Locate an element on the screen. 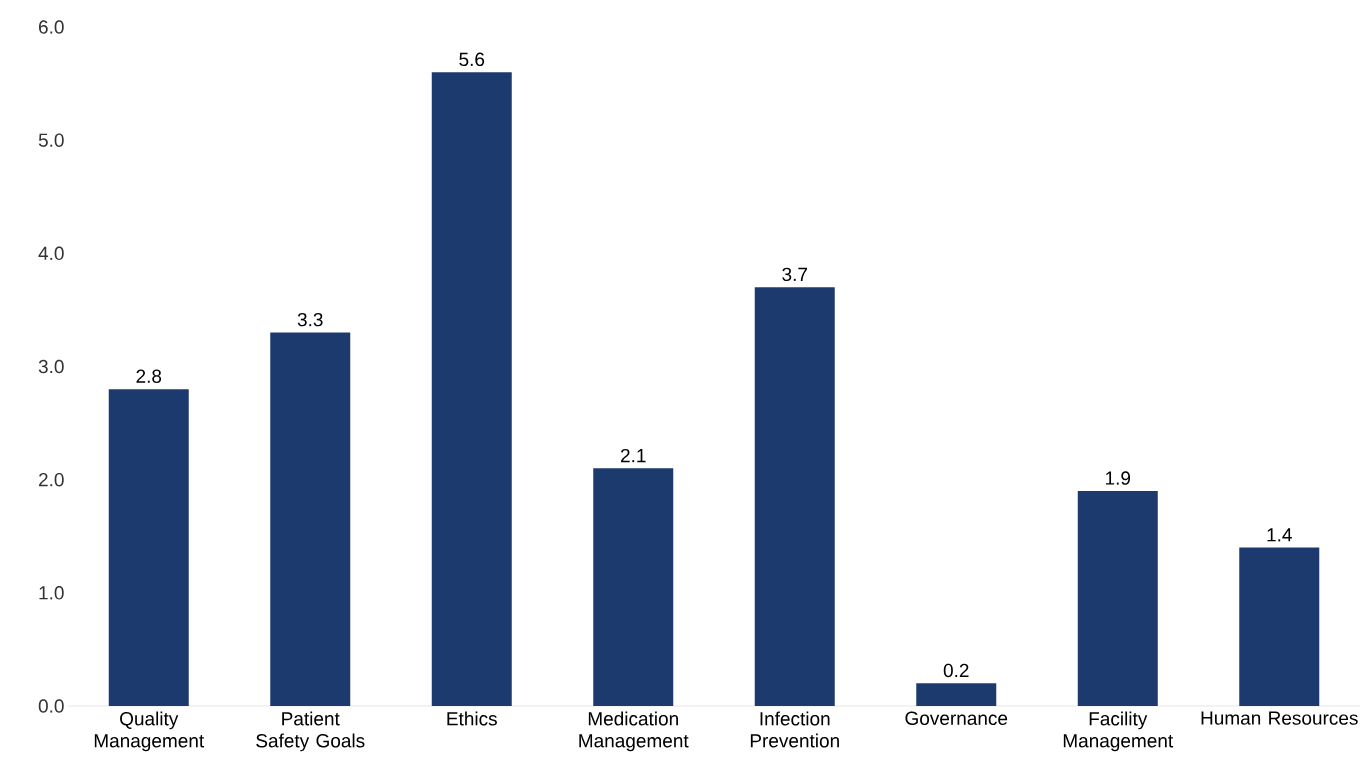 The width and height of the screenshot is (1362, 776). x-tick-label: Human Resources is located at coordinates (1279, 718).